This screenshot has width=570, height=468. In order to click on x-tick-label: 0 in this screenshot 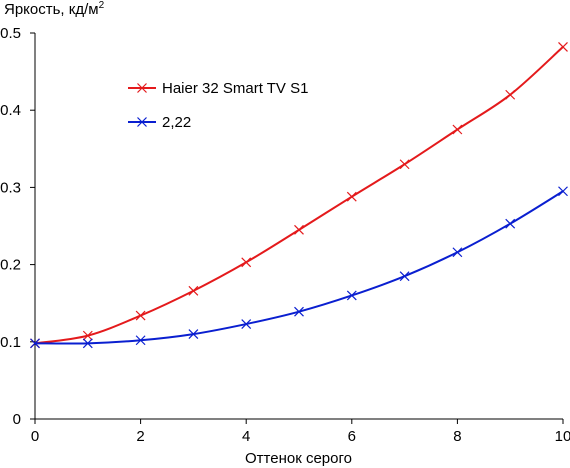, I will do `click(35, 436)`.